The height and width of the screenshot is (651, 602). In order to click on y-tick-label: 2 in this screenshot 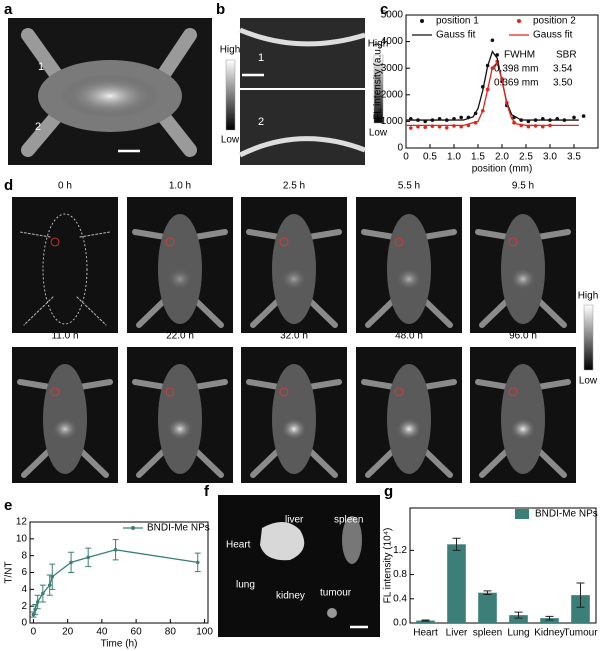, I will do `click(24, 606)`.